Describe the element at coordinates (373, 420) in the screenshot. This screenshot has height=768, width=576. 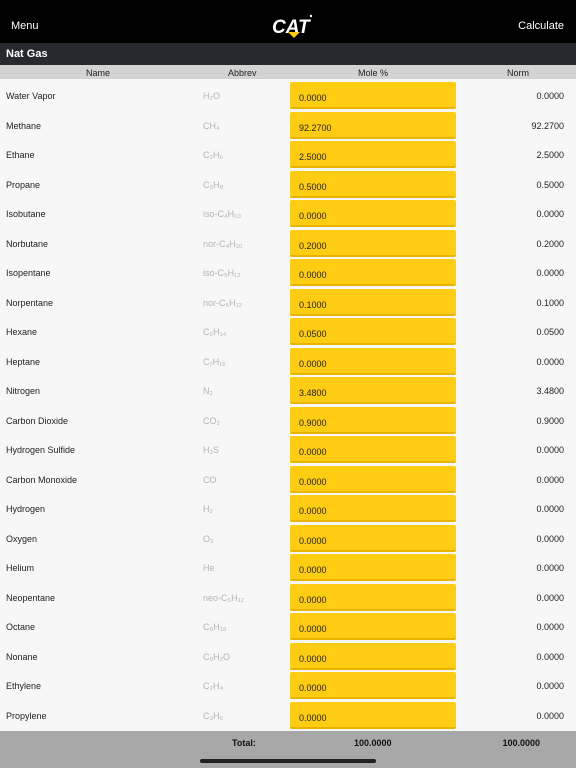
I see `mole-percent-input: 0.9000` at that location.